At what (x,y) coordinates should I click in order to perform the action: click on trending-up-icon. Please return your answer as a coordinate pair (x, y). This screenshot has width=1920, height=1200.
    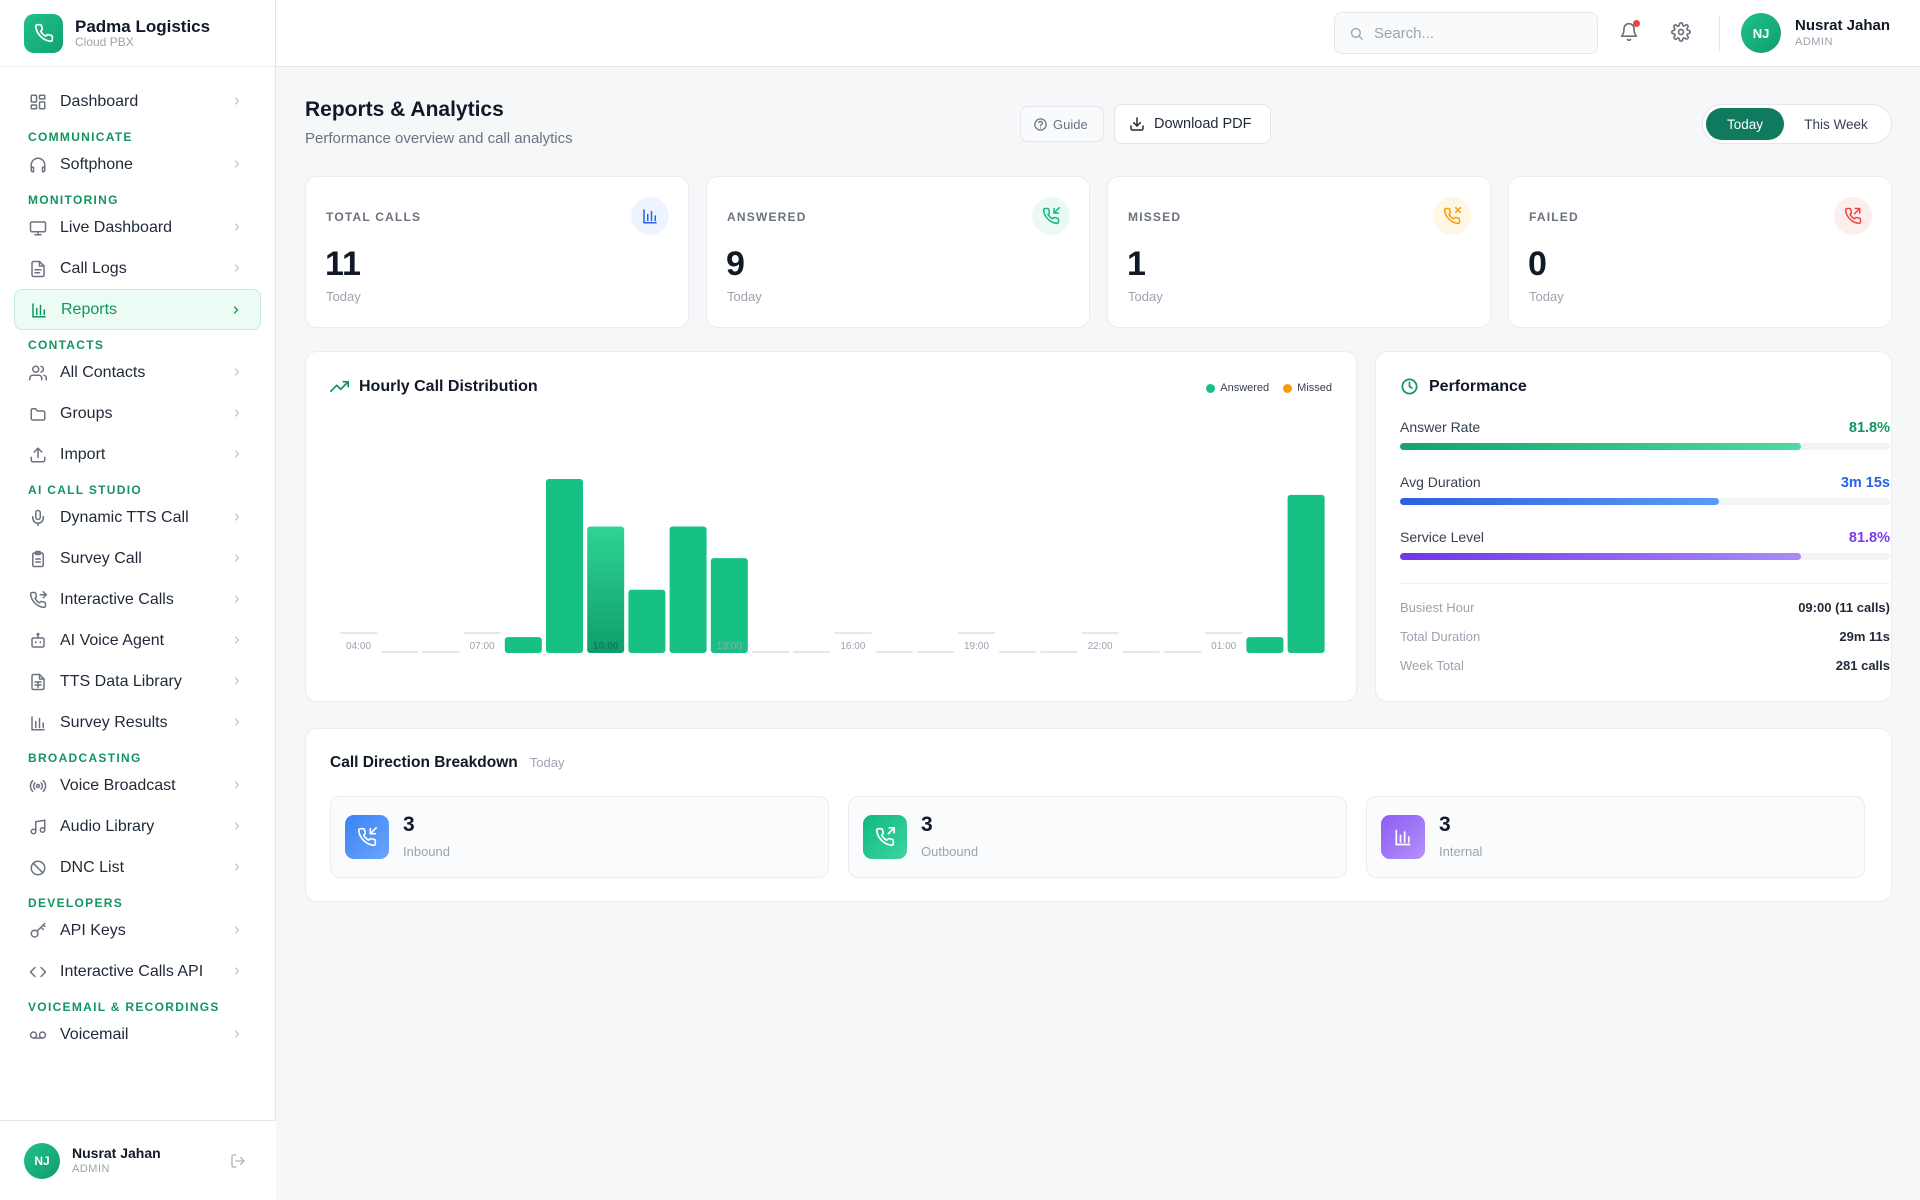
    Looking at the image, I should click on (339, 386).